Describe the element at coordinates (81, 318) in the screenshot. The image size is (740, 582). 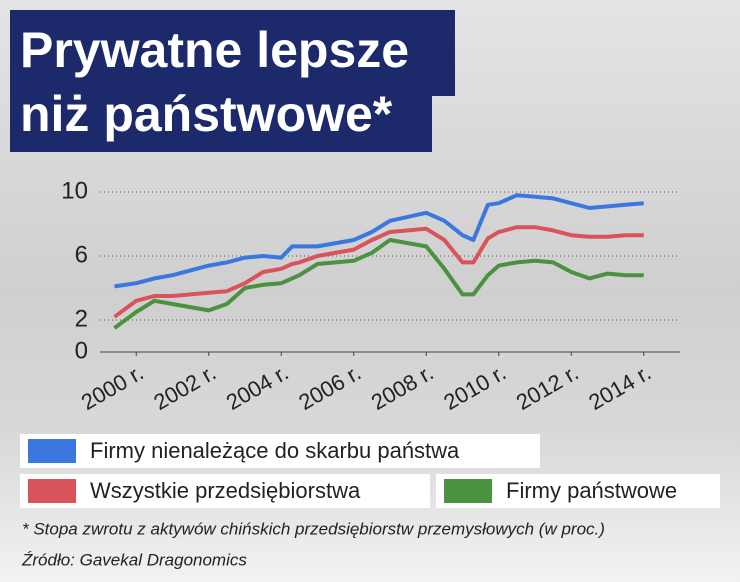
I see `y-tick-label: 2` at that location.